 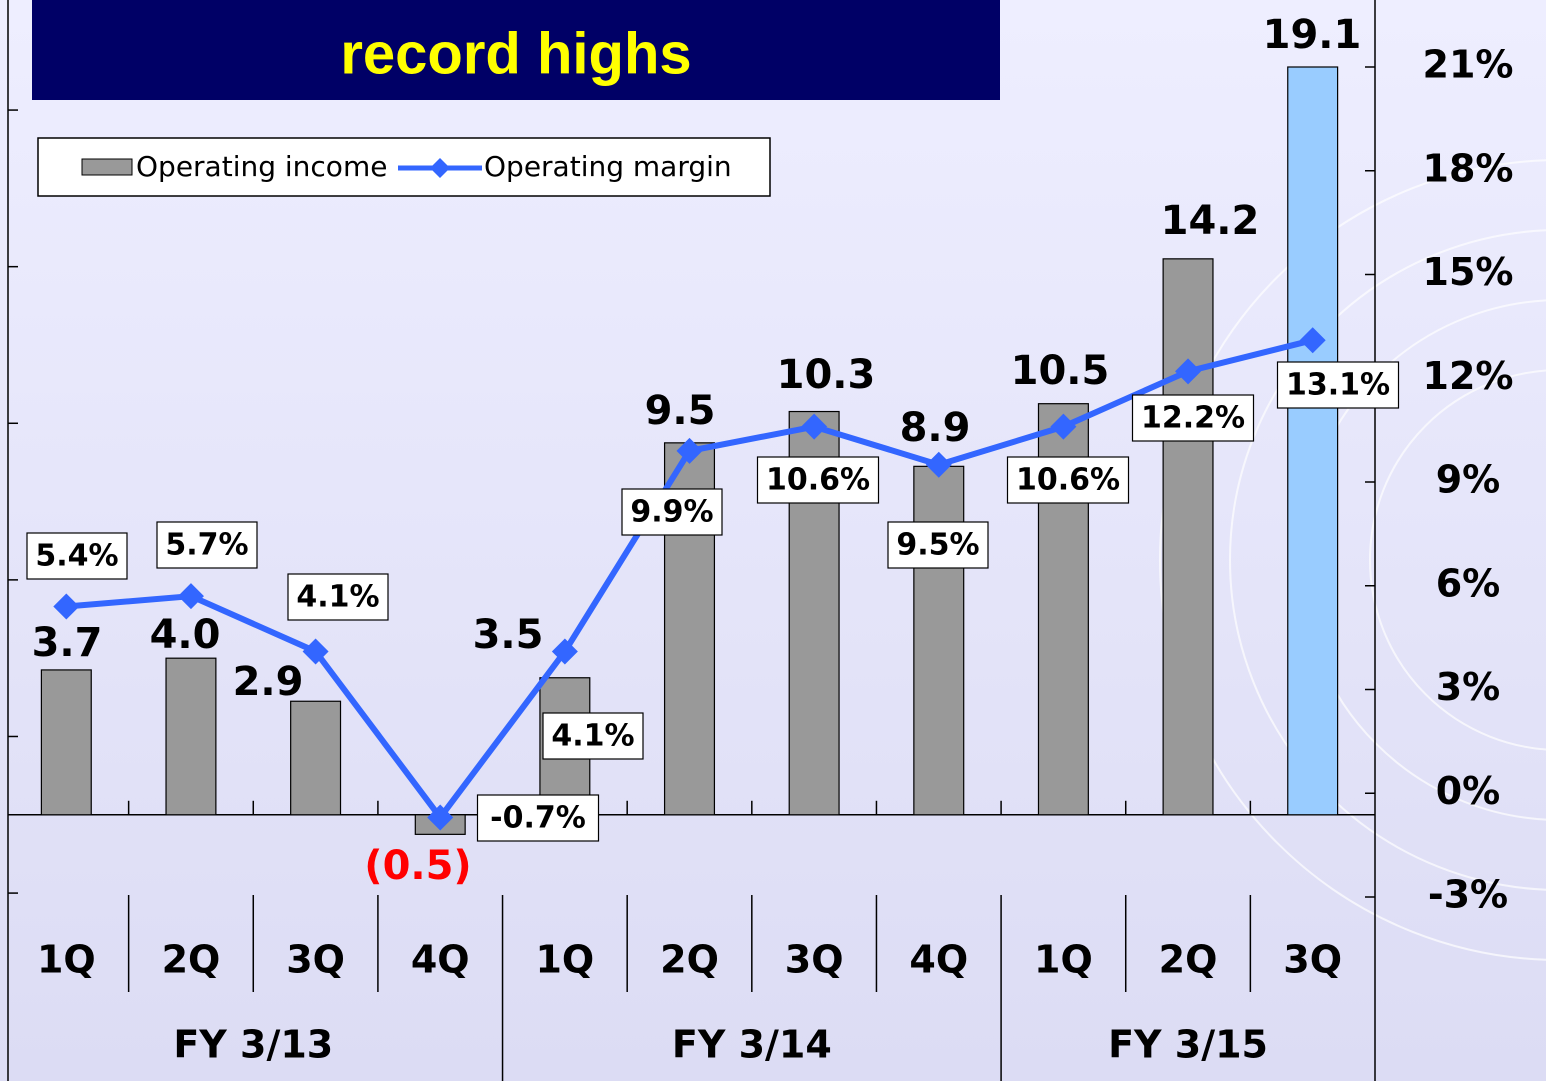 What do you see at coordinates (1468, 791) in the screenshot?
I see `y2-tick-label: 0%` at bounding box center [1468, 791].